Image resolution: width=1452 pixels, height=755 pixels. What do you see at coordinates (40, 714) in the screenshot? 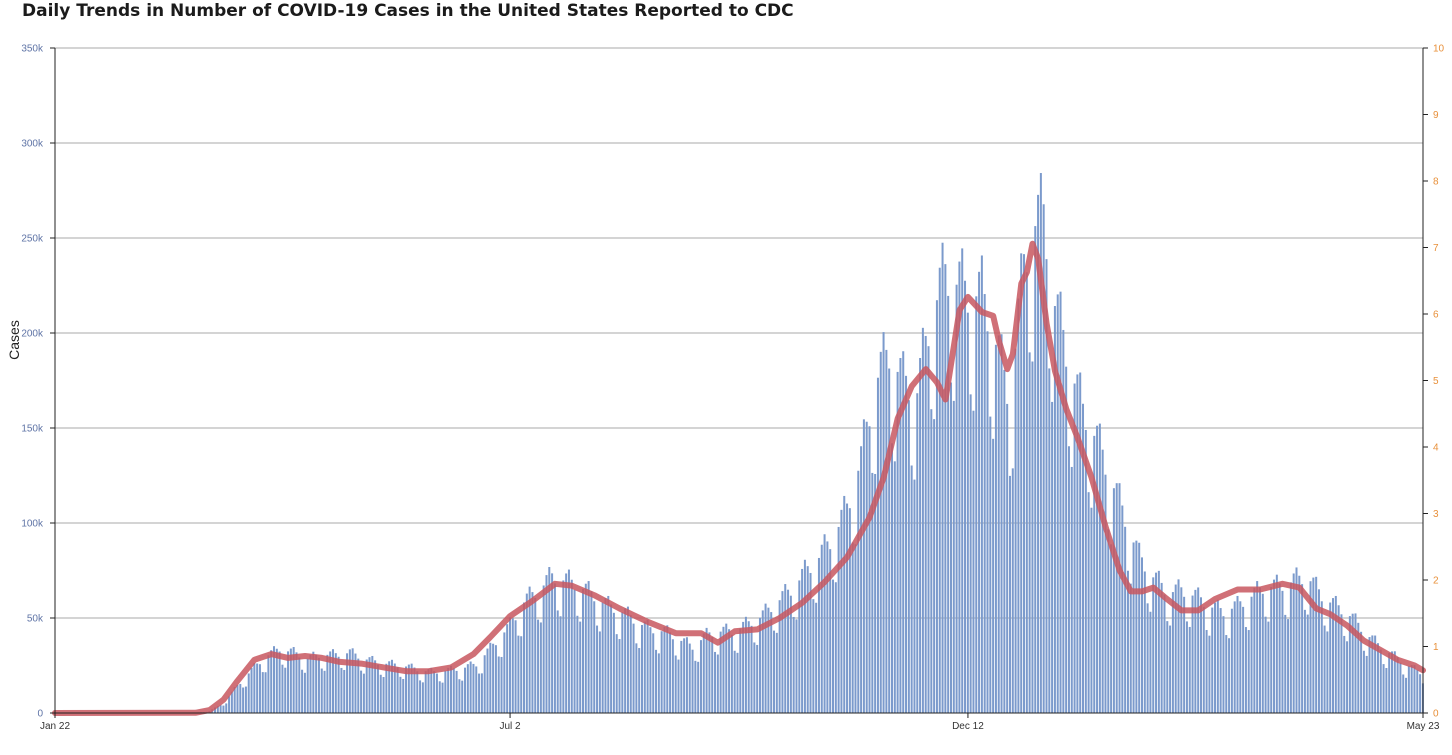
I see `left-tick-label: 0` at bounding box center [40, 714].